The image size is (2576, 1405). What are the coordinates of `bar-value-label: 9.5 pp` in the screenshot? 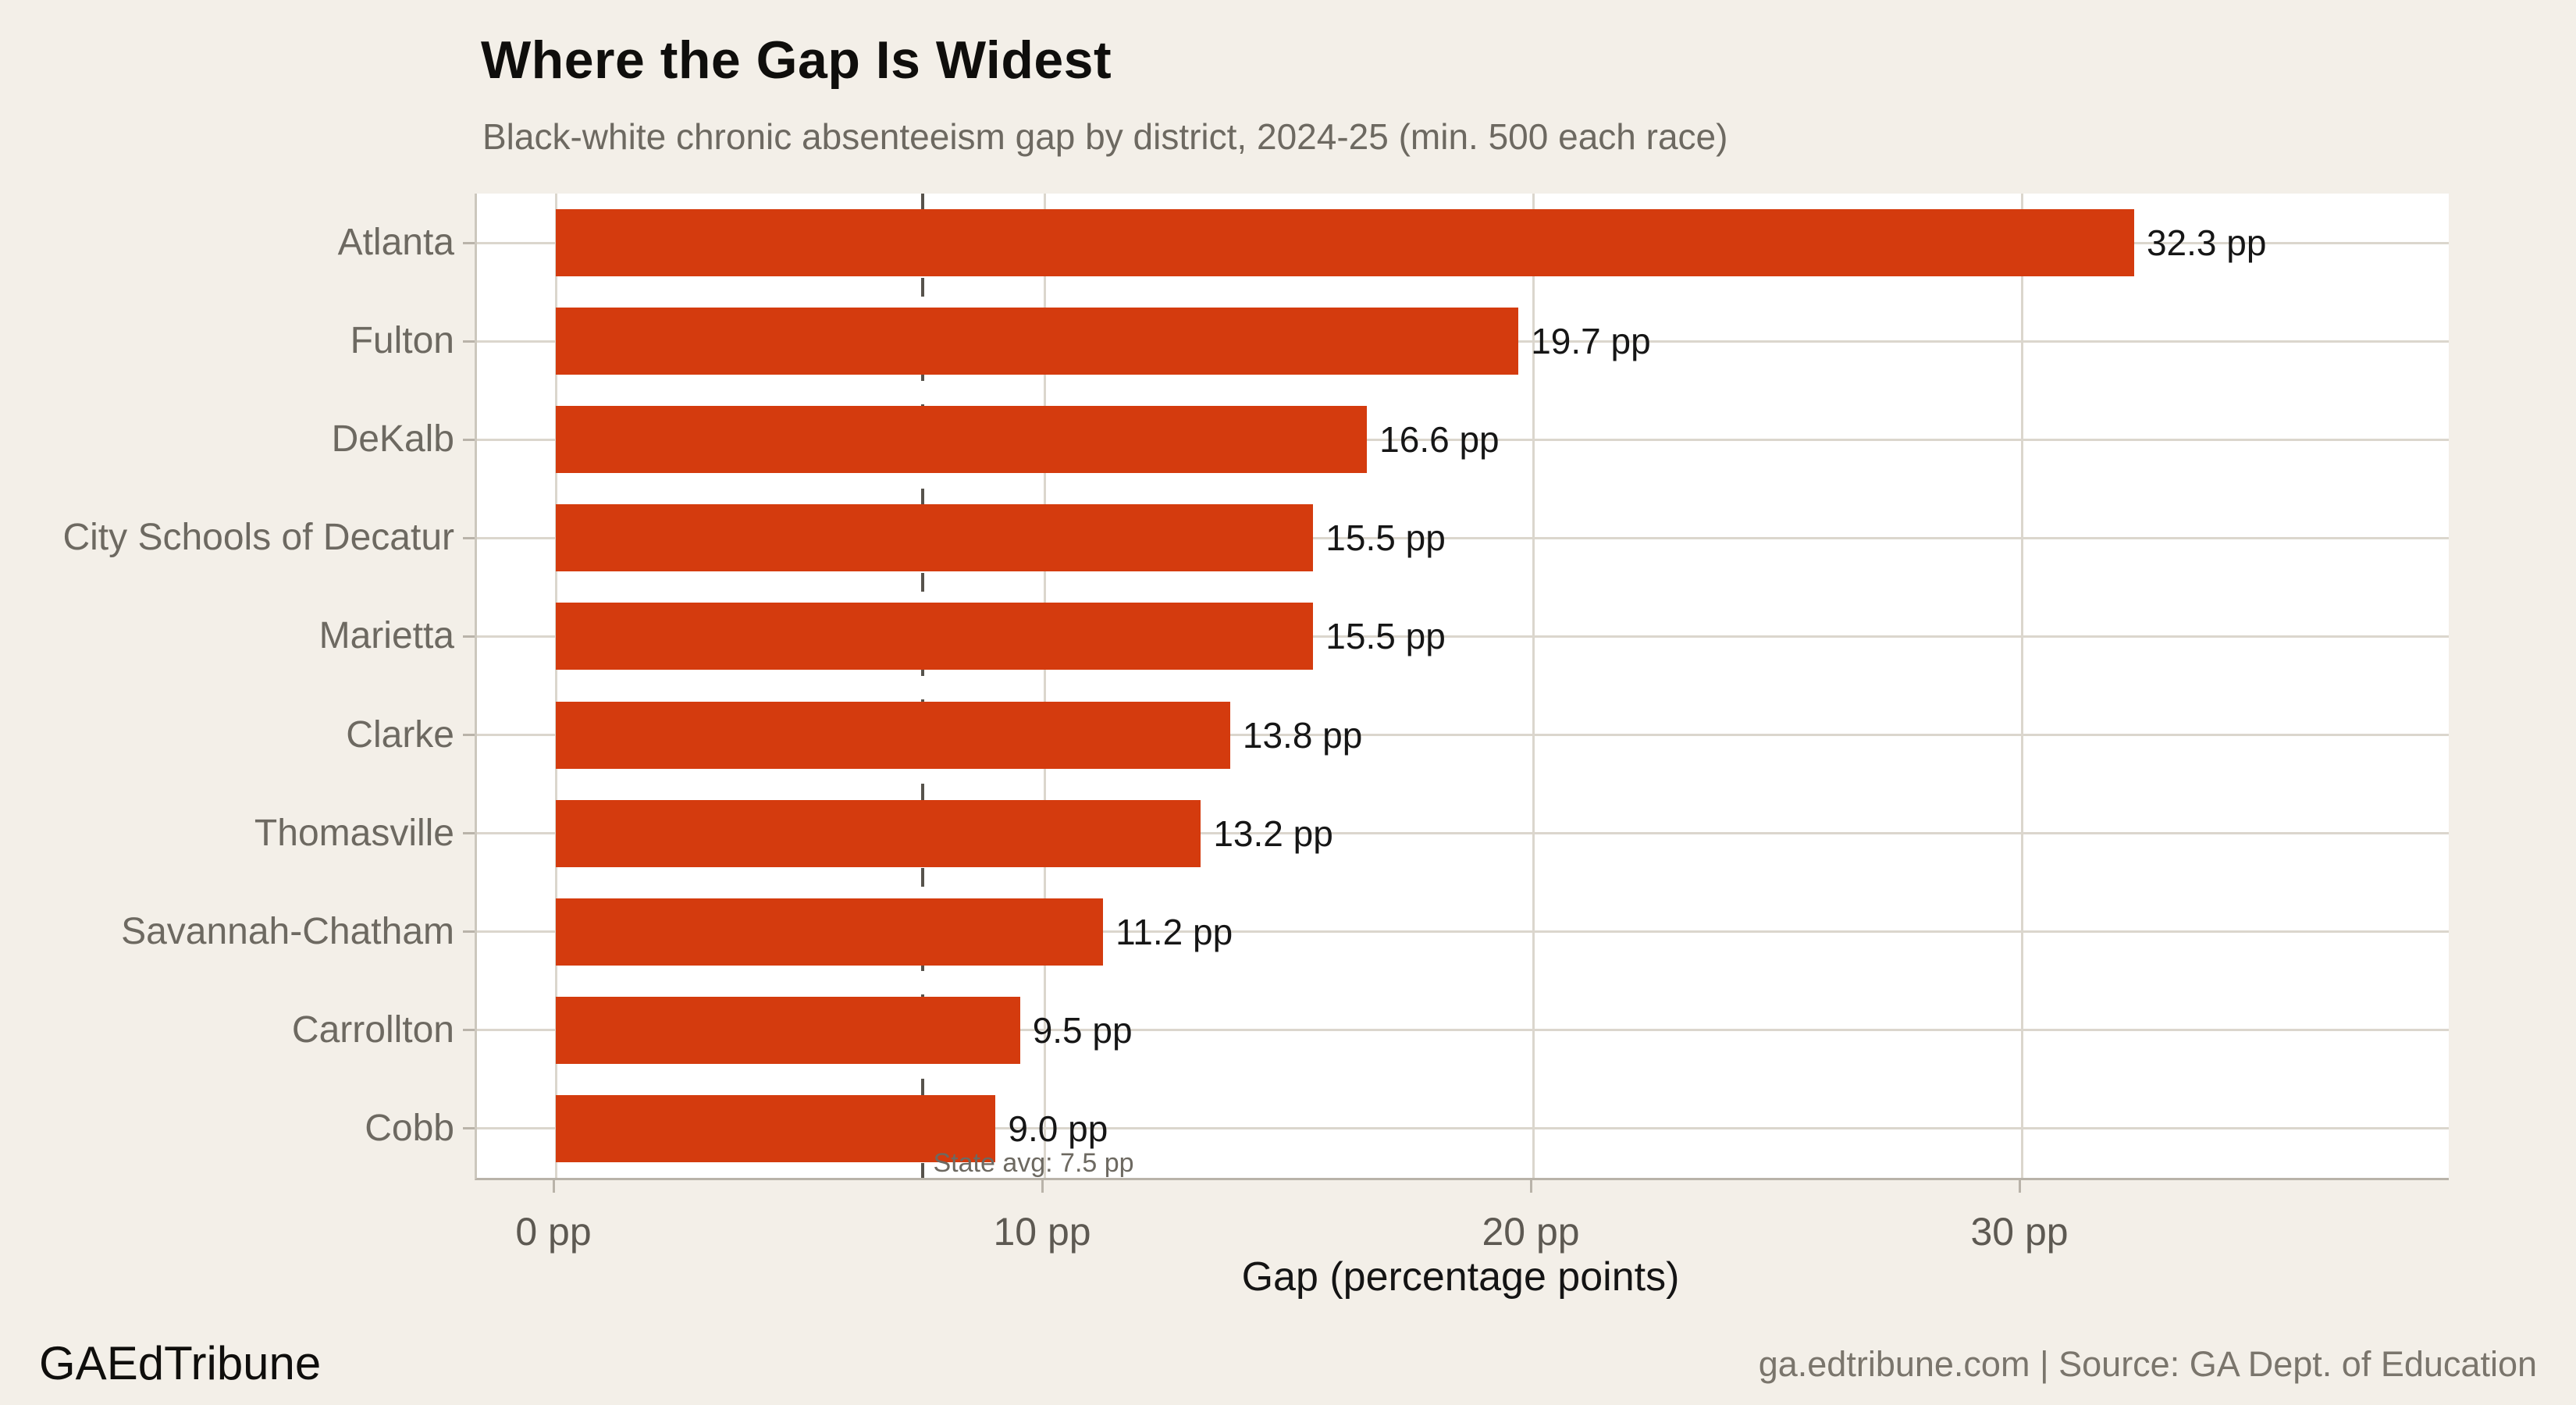 It's located at (1082, 1030).